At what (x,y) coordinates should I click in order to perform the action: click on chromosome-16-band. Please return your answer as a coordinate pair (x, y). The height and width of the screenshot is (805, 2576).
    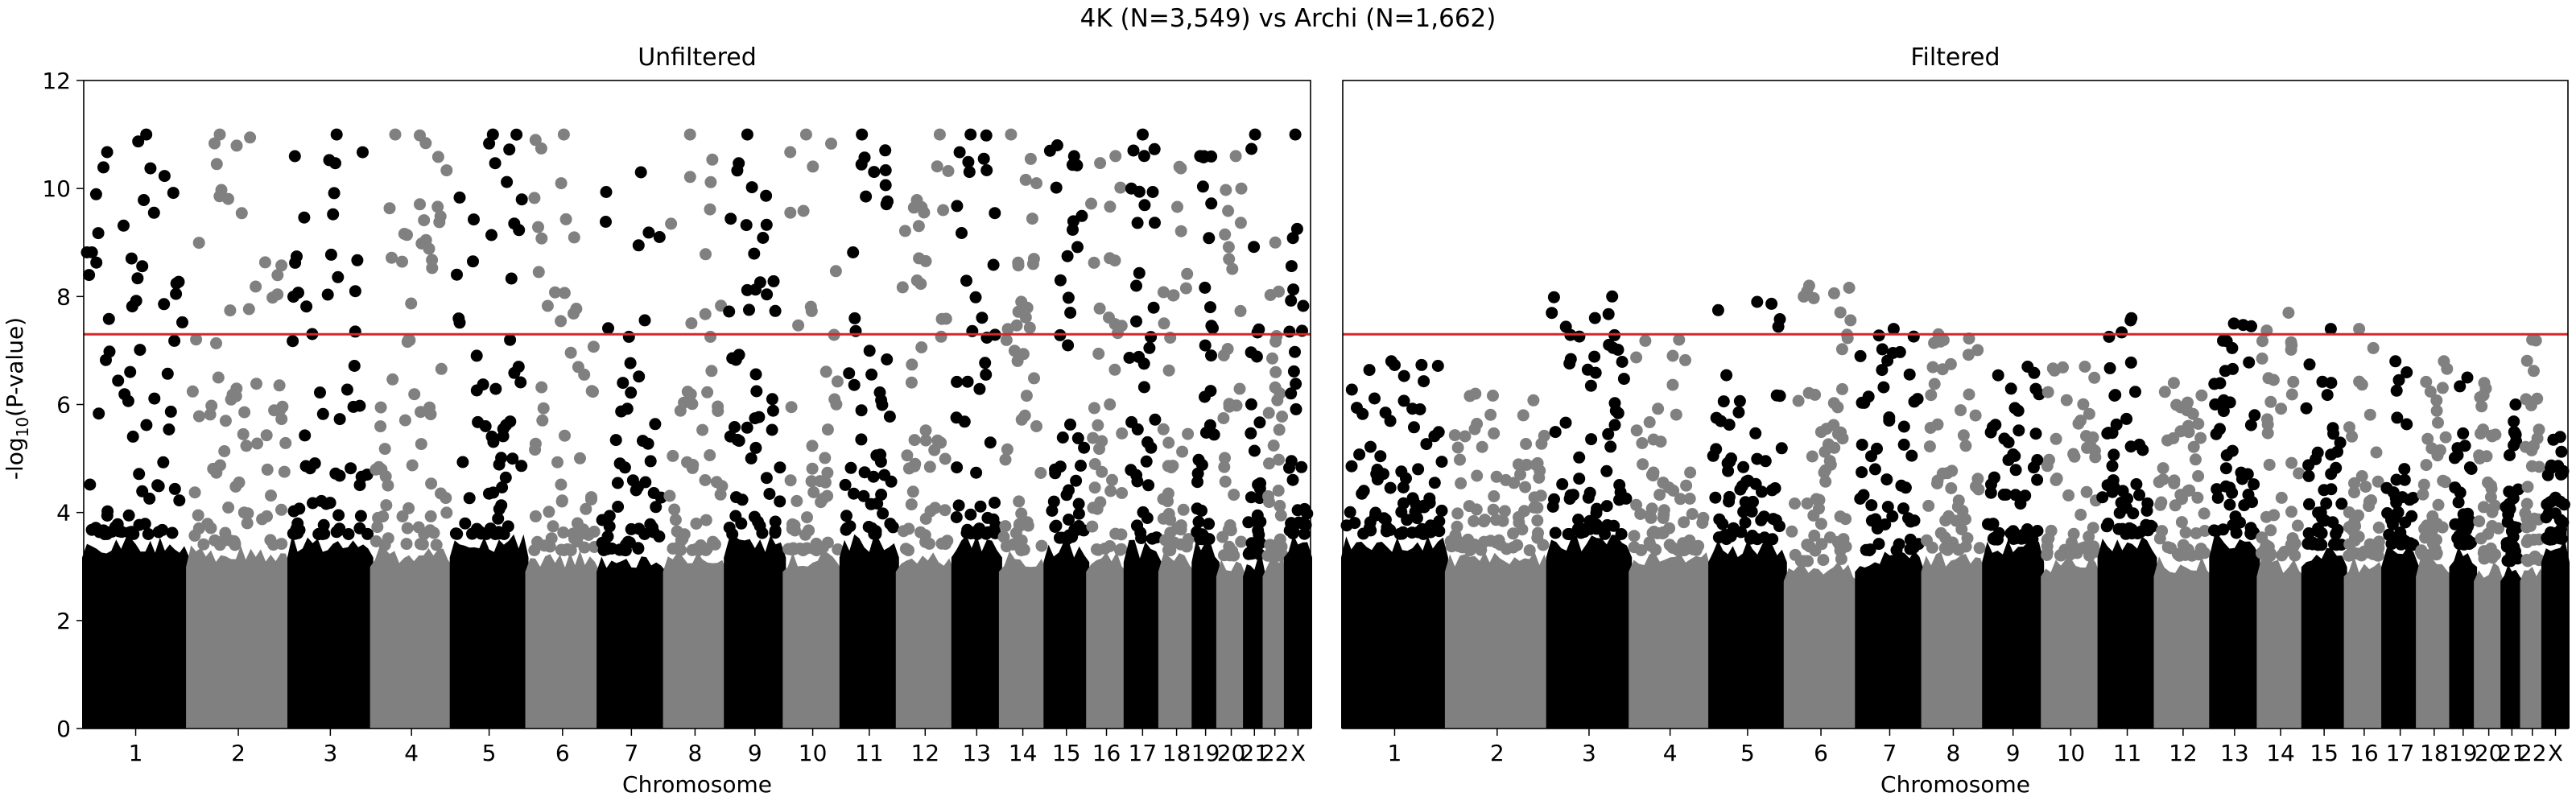
    Looking at the image, I should click on (2364, 642).